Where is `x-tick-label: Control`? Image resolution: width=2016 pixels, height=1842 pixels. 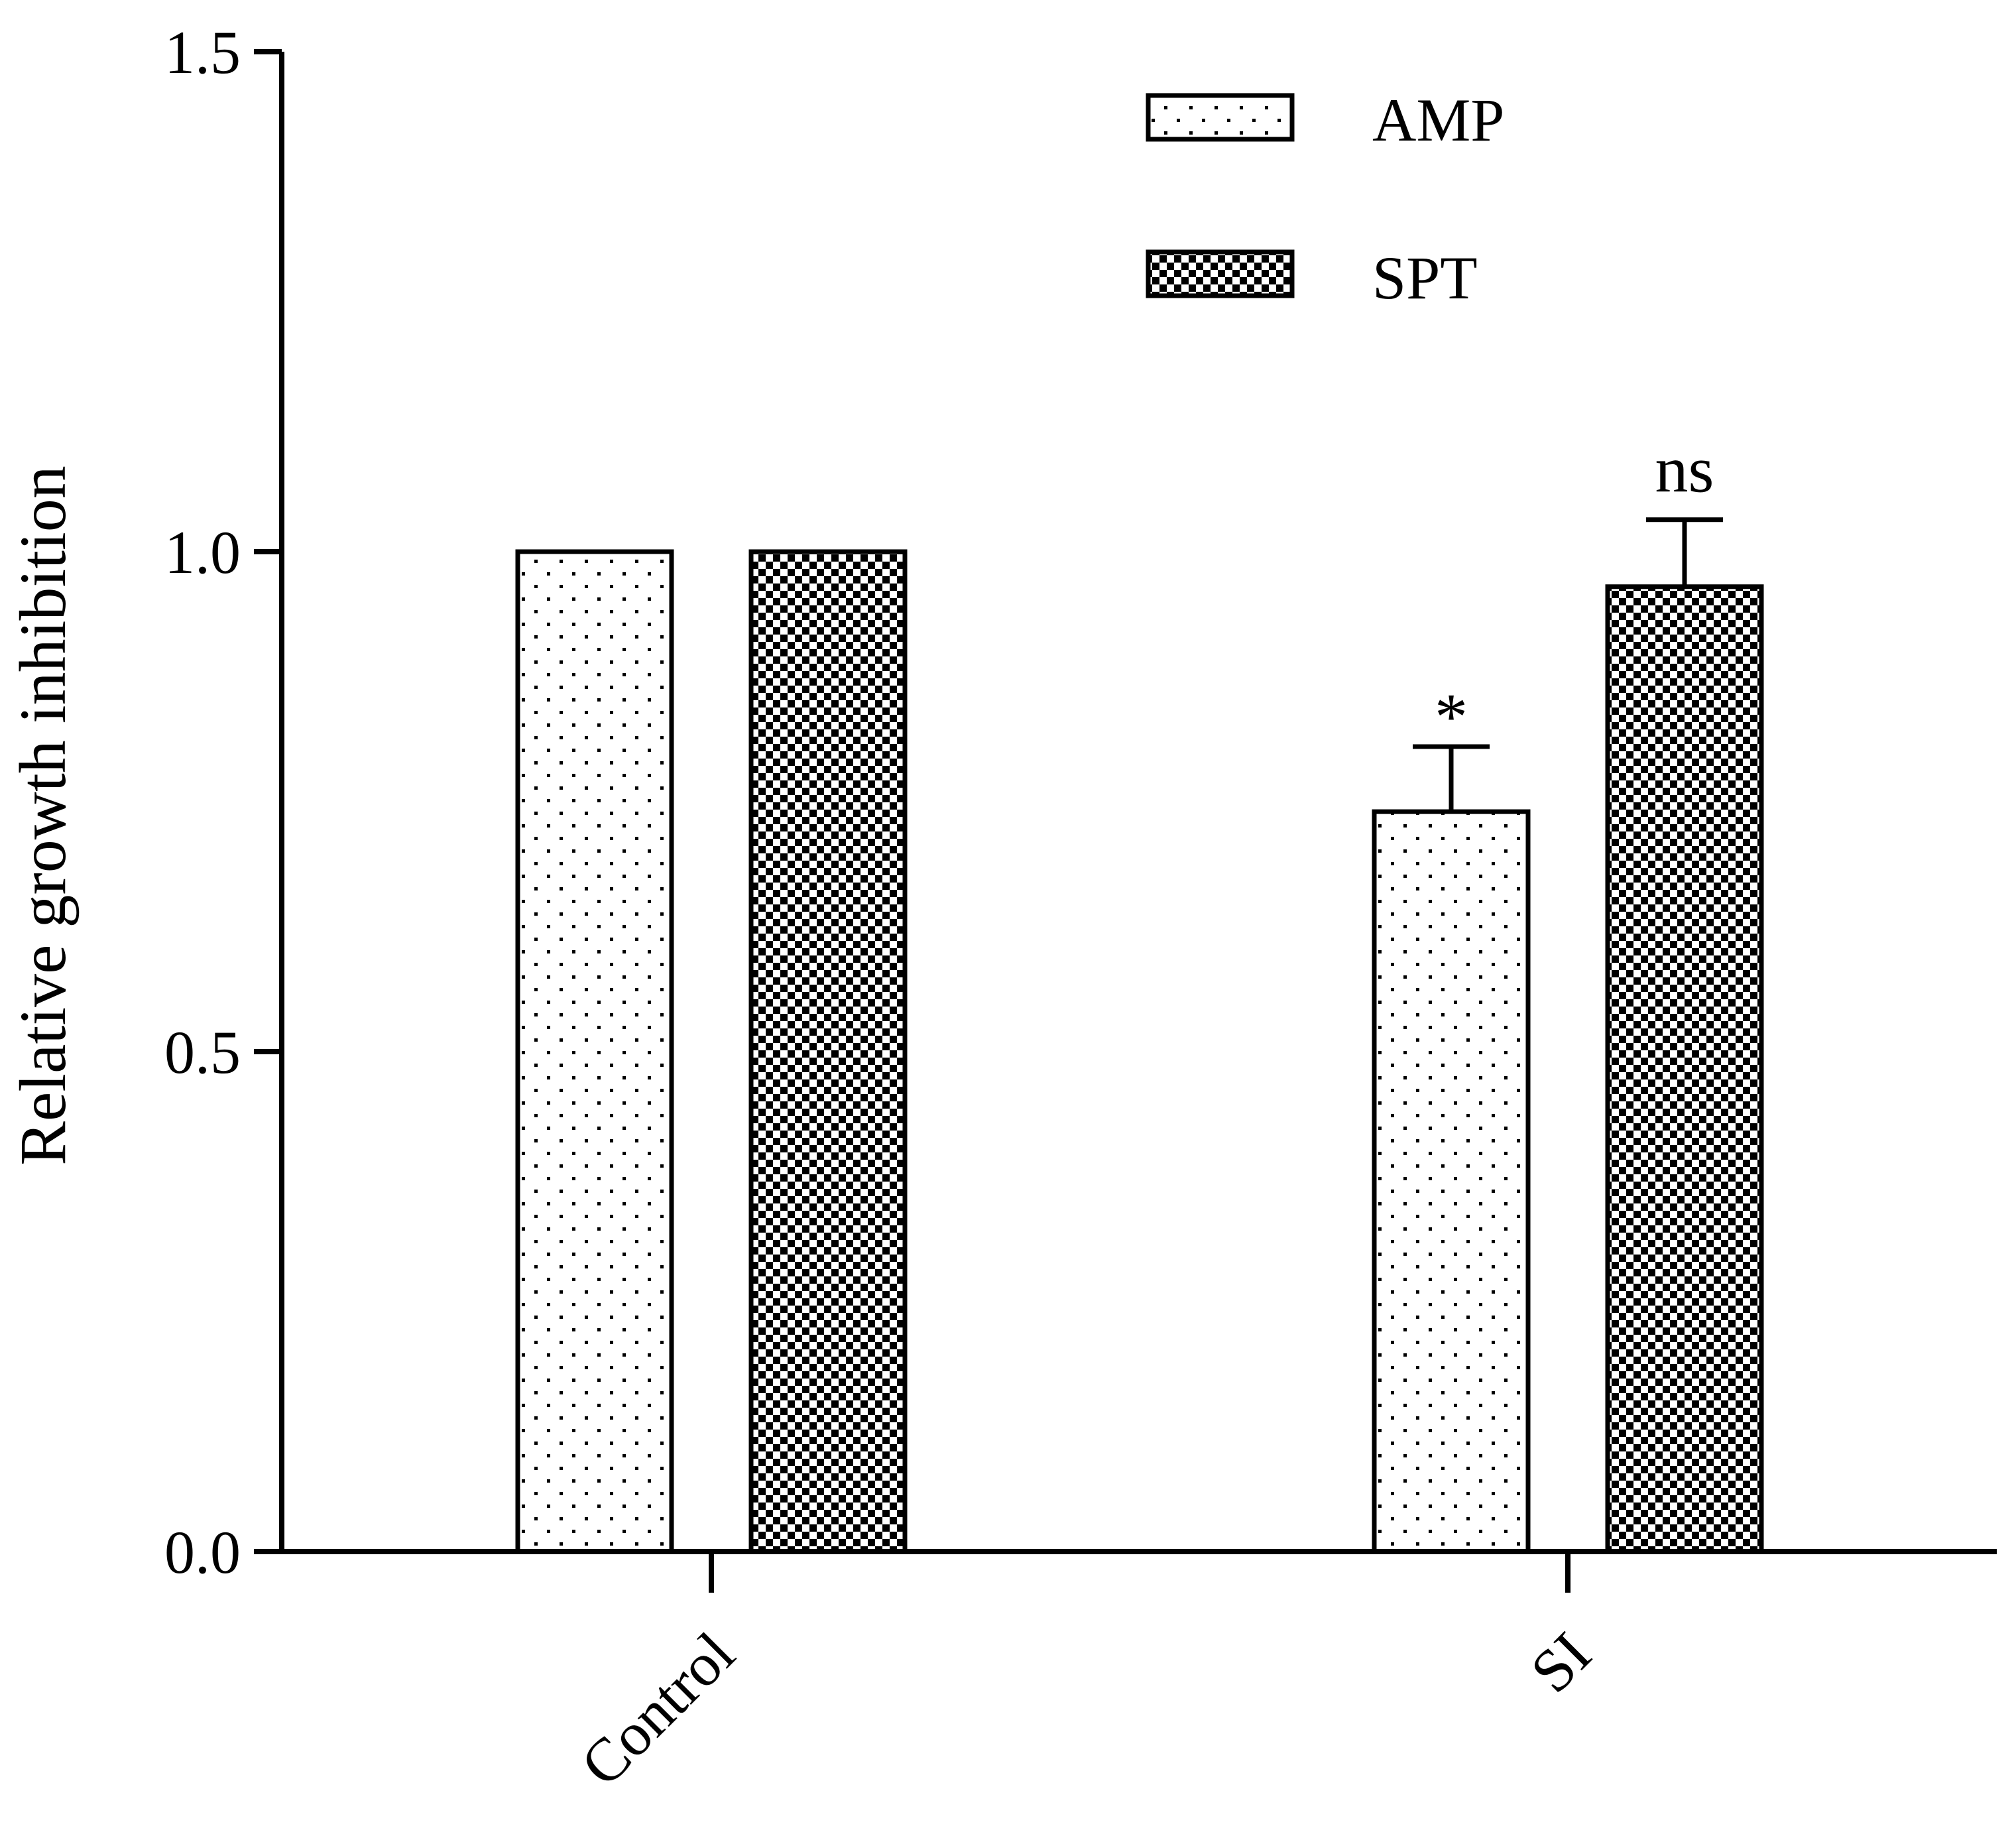 x-tick-label: Control is located at coordinates (657, 1709).